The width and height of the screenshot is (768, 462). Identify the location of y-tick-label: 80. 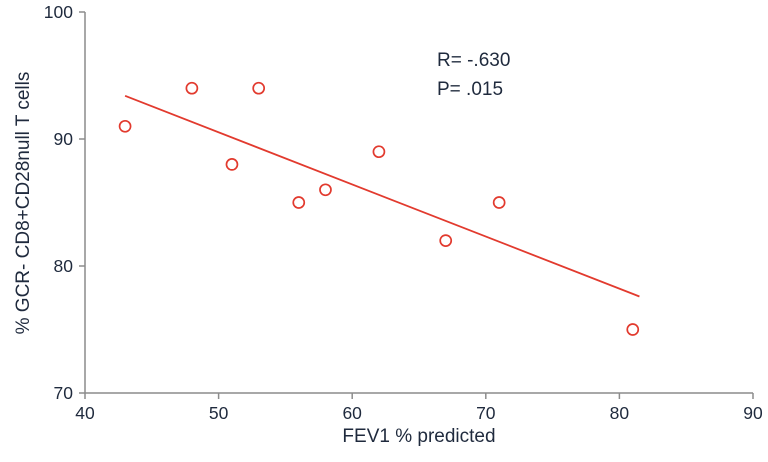
(64, 266).